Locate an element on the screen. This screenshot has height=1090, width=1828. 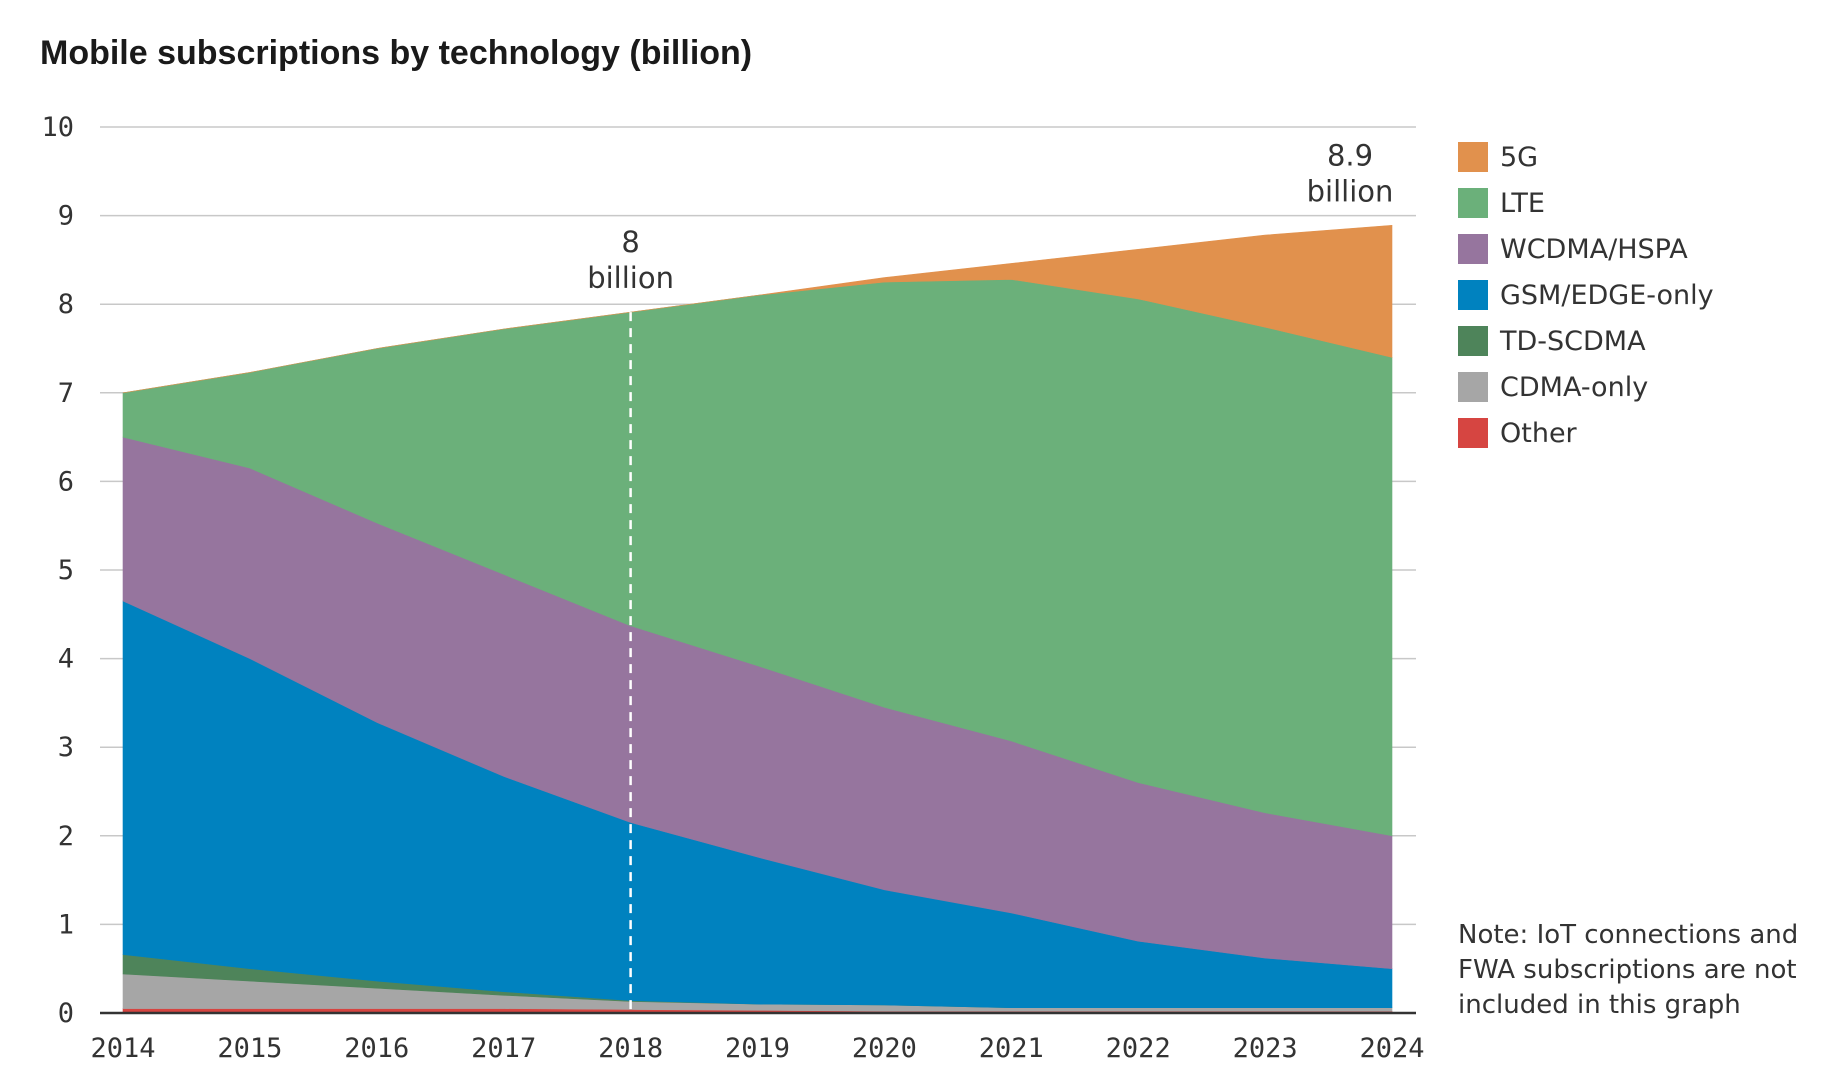
x-tick-label: 2017 is located at coordinates (503, 1048).